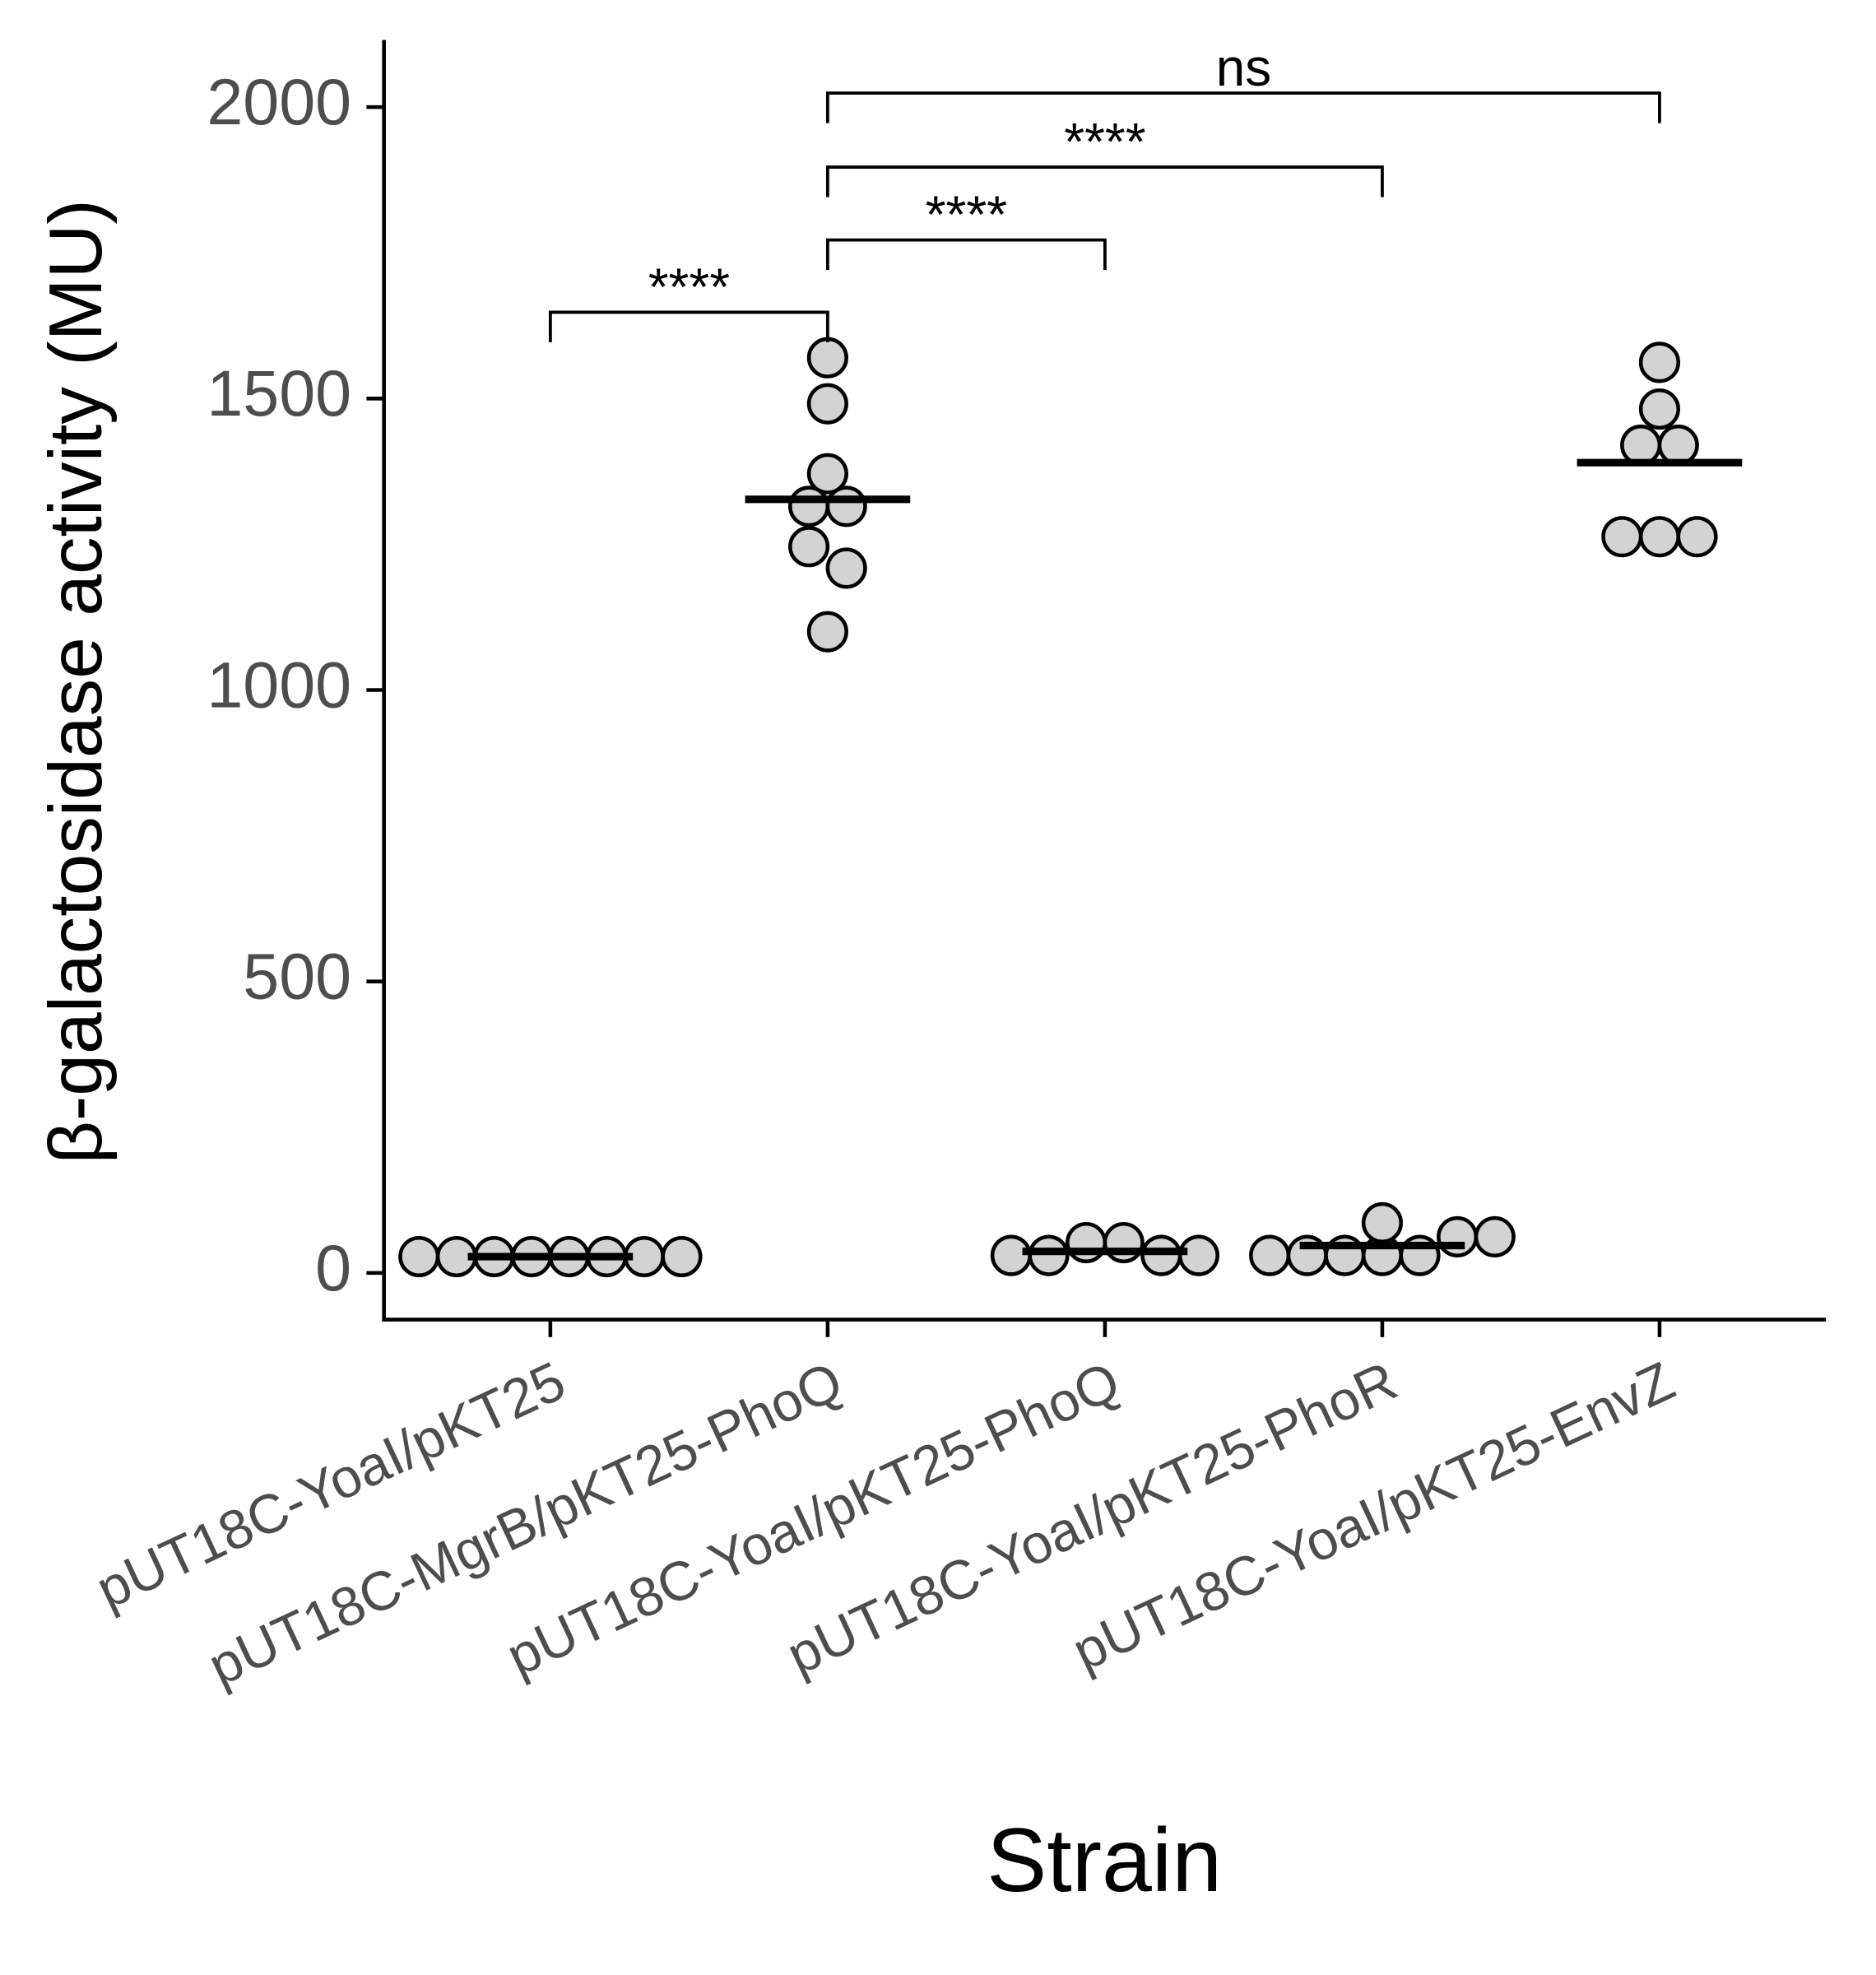 The width and height of the screenshot is (1876, 1975). Describe the element at coordinates (279, 101) in the screenshot. I see `y-tick-label: 2000` at that location.